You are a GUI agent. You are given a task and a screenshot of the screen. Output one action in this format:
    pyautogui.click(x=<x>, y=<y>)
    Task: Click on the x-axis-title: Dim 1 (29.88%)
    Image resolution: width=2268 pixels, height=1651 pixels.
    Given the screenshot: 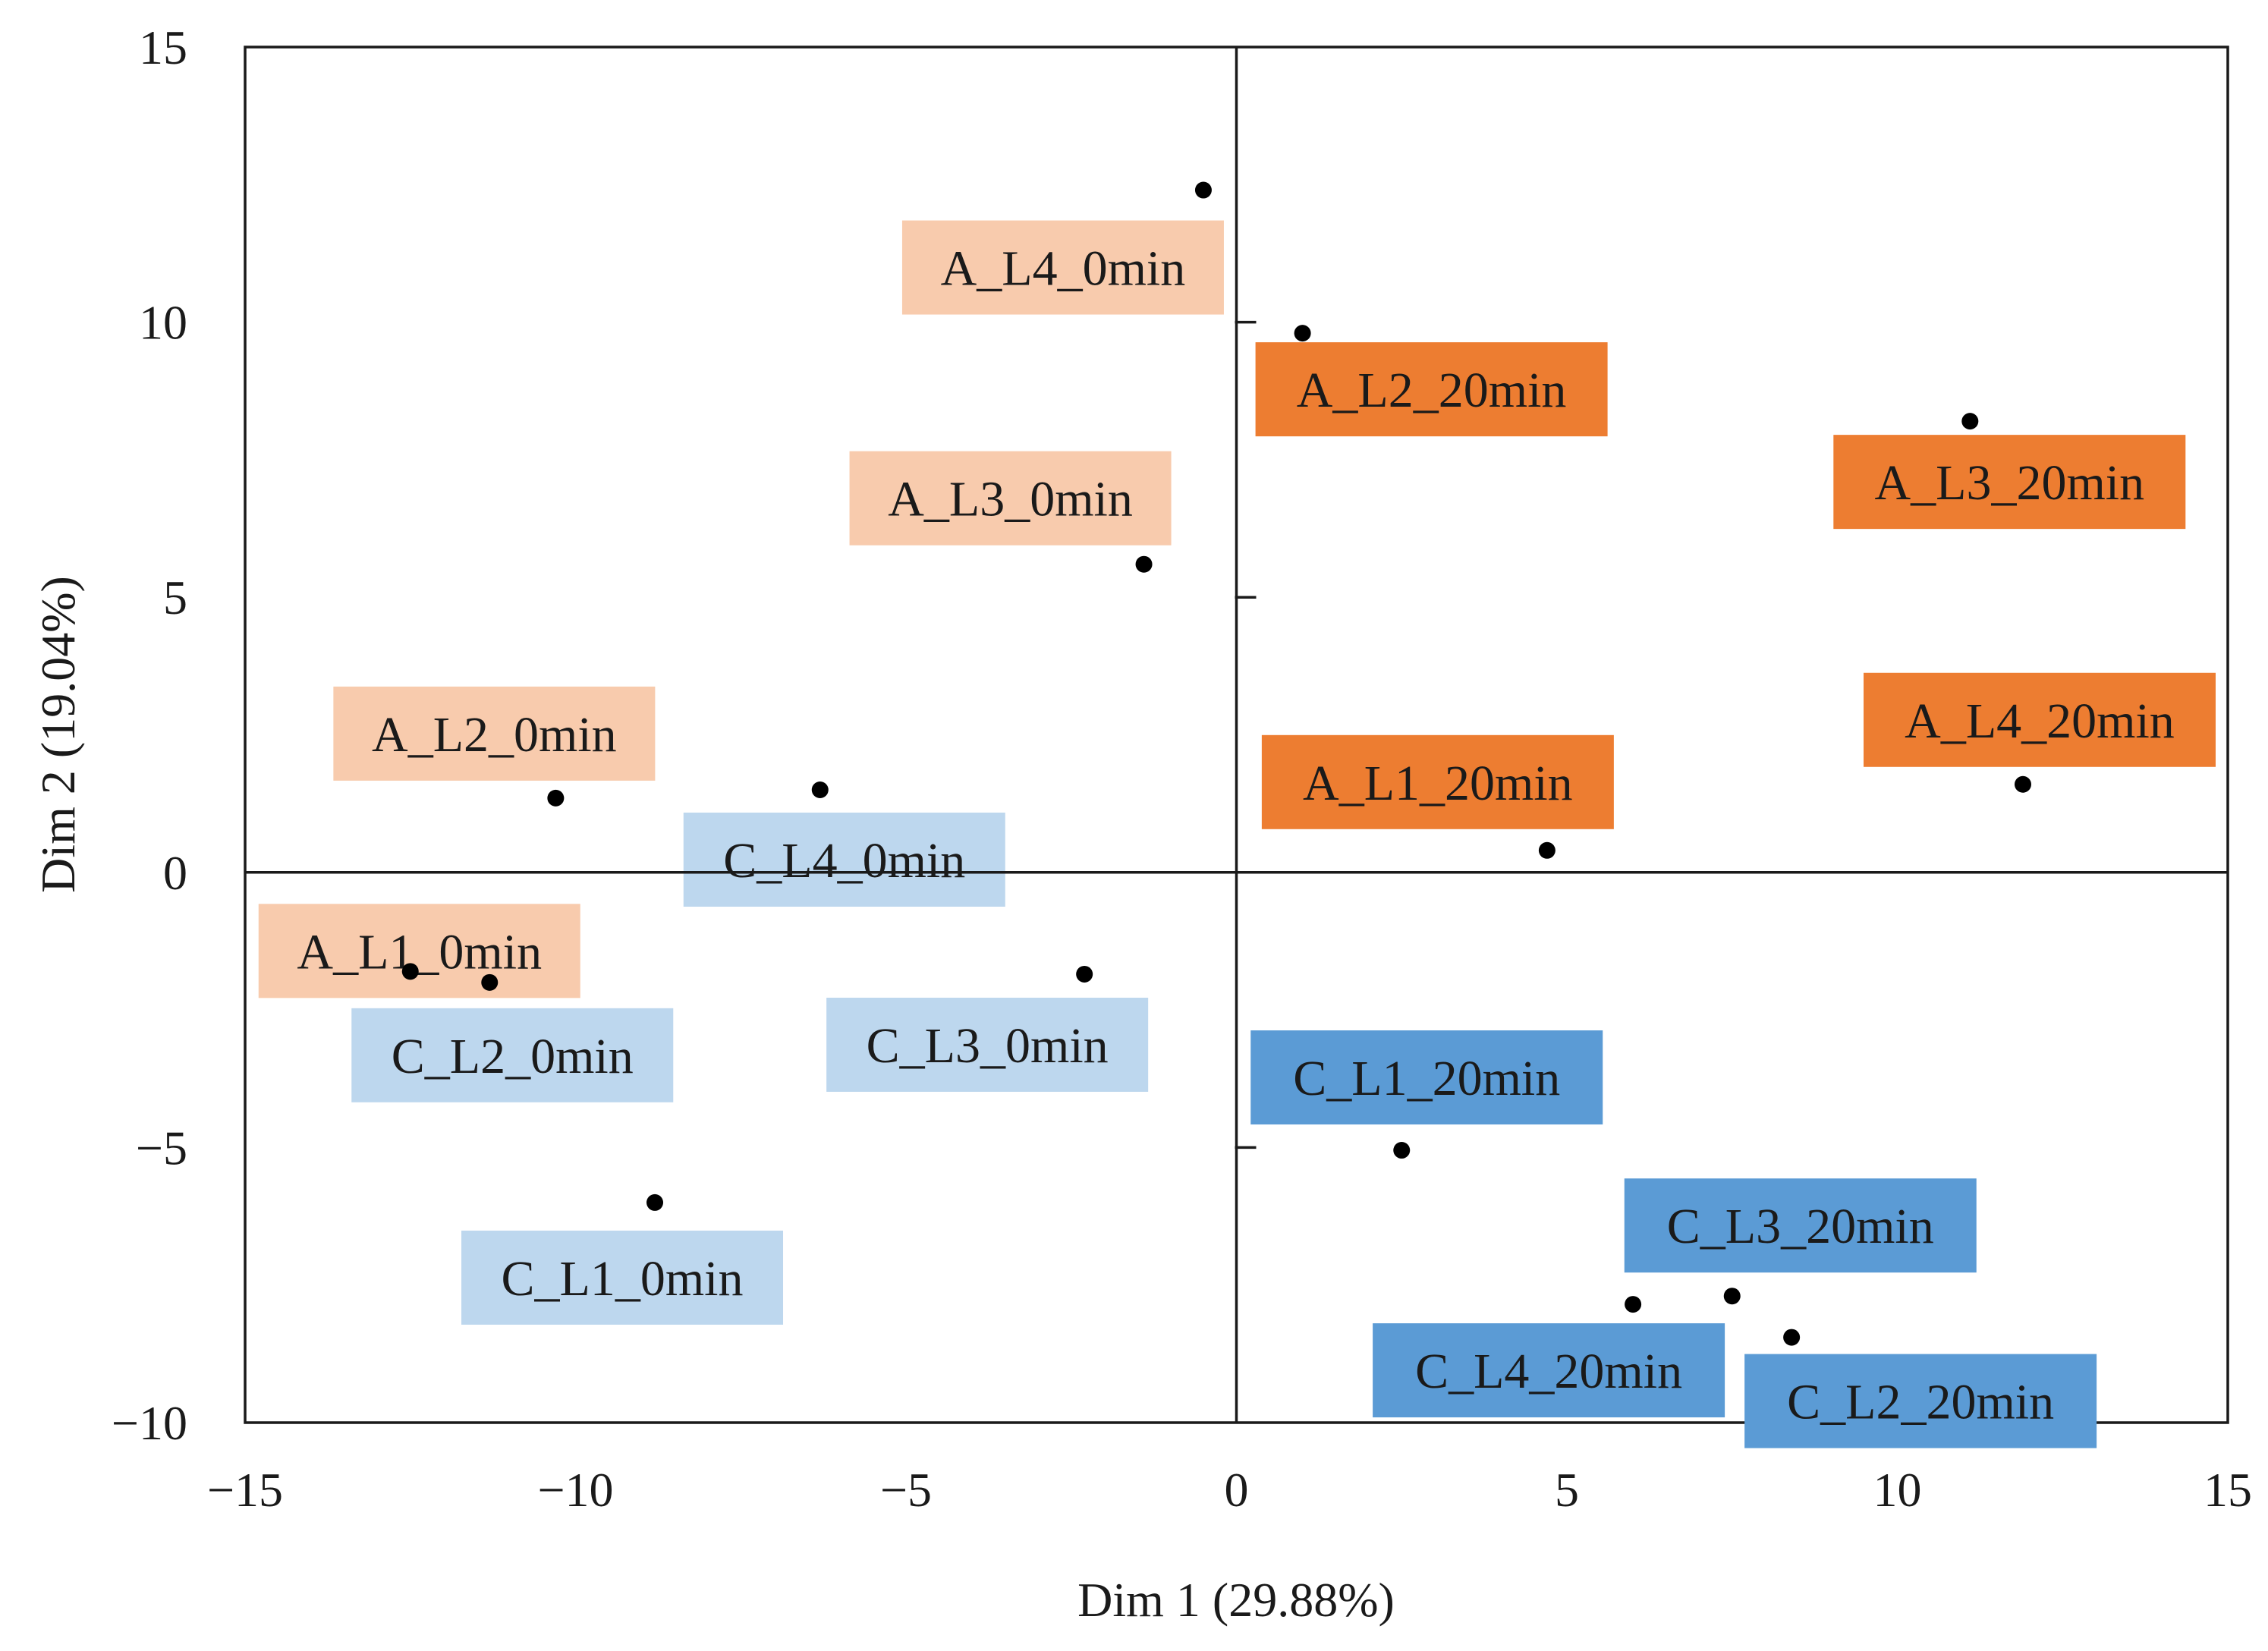 What is the action you would take?
    pyautogui.click(x=1236, y=1600)
    